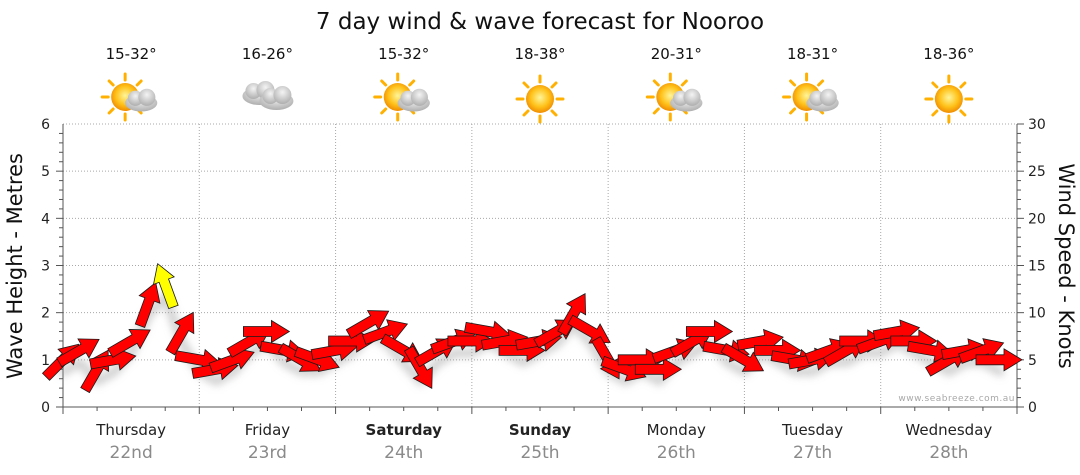 The height and width of the screenshot is (475, 1080). Describe the element at coordinates (540, 430) in the screenshot. I see `day-label: Sunday` at that location.